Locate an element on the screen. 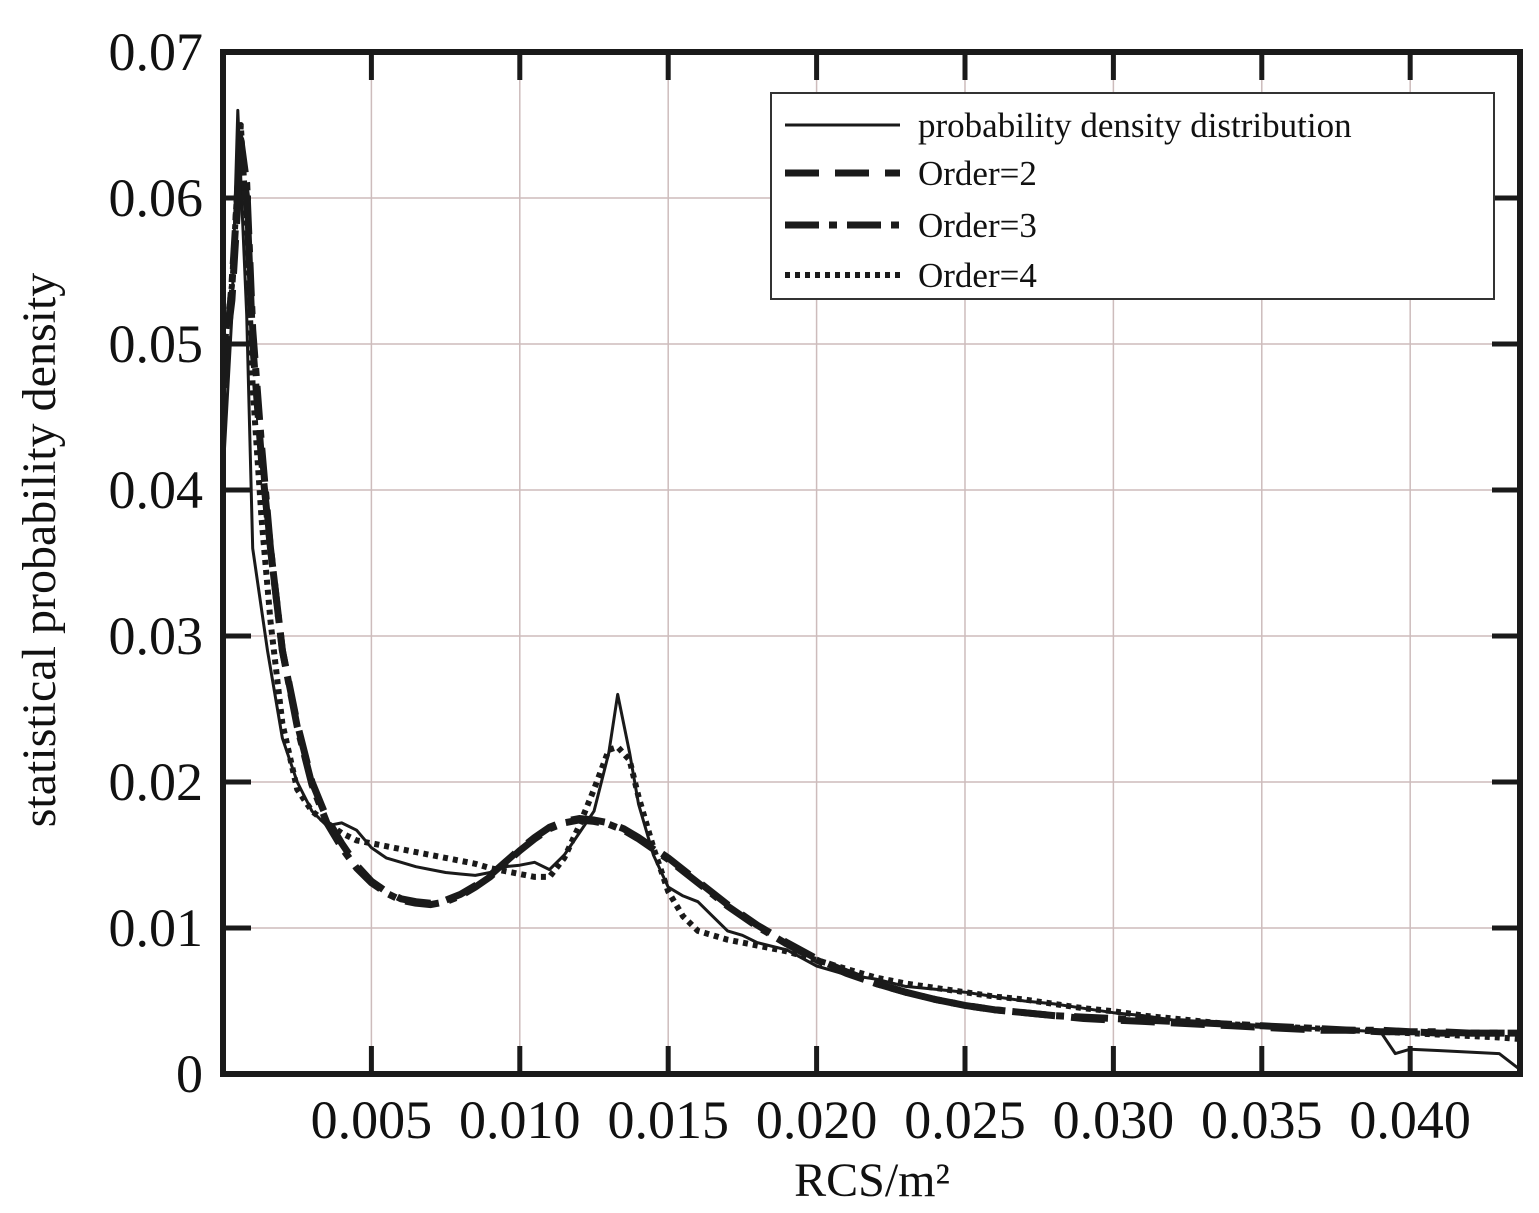 Image resolution: width=1539 pixels, height=1213 pixels. x-tick-label: 0.035 is located at coordinates (1262, 1120).